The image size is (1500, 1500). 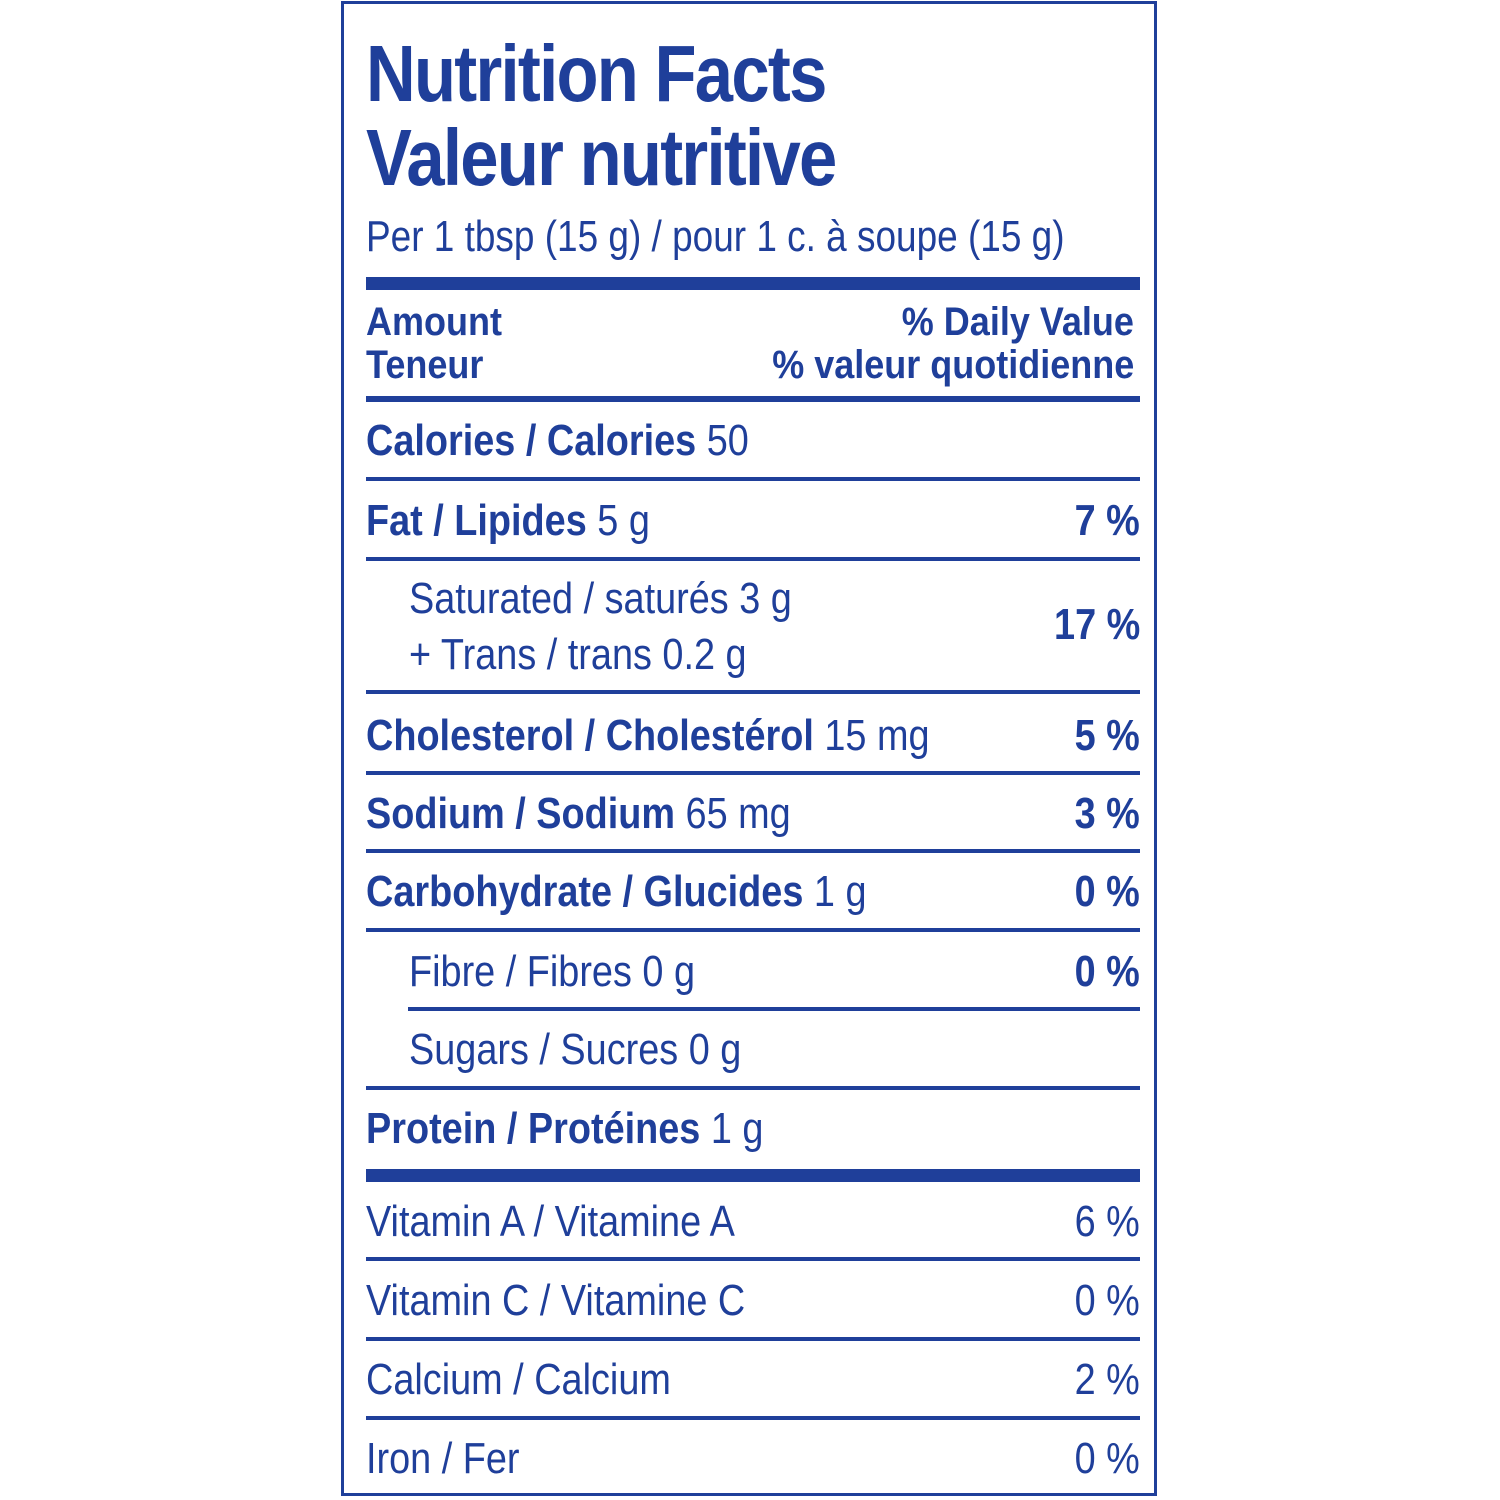 What do you see at coordinates (753, 977) in the screenshot?
I see `fibre-row: Fibre / Fibres 0 g 0 %` at bounding box center [753, 977].